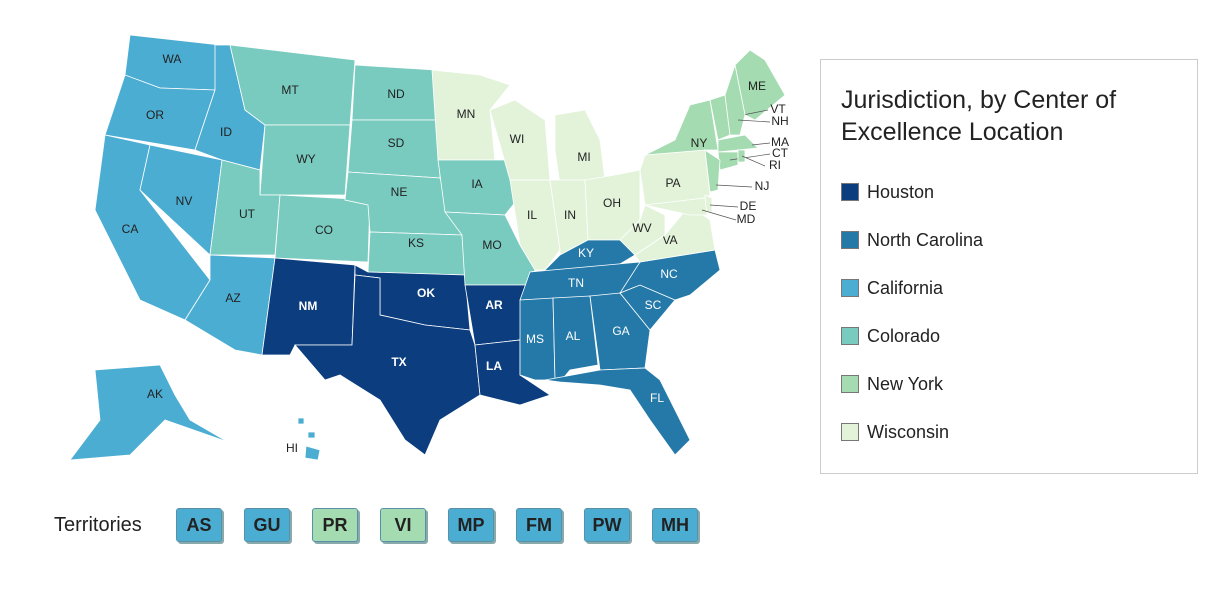 The height and width of the screenshot is (605, 1231). I want to click on state-label: WV, so click(641, 228).